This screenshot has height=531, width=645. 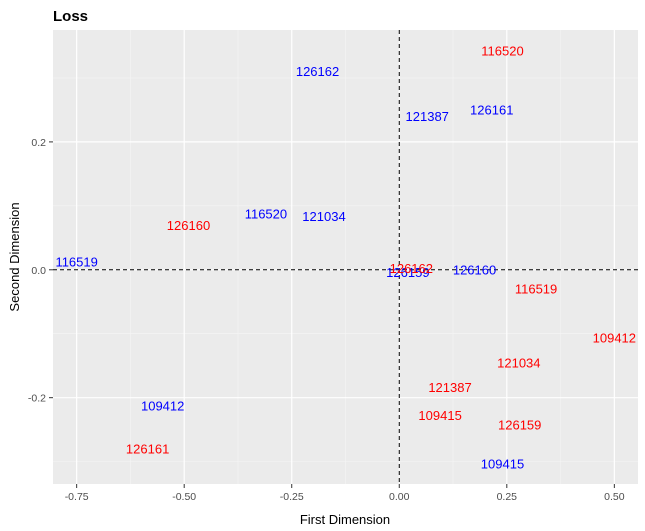 What do you see at coordinates (502, 464) in the screenshot?
I see `point-label-series-1: 109415` at bounding box center [502, 464].